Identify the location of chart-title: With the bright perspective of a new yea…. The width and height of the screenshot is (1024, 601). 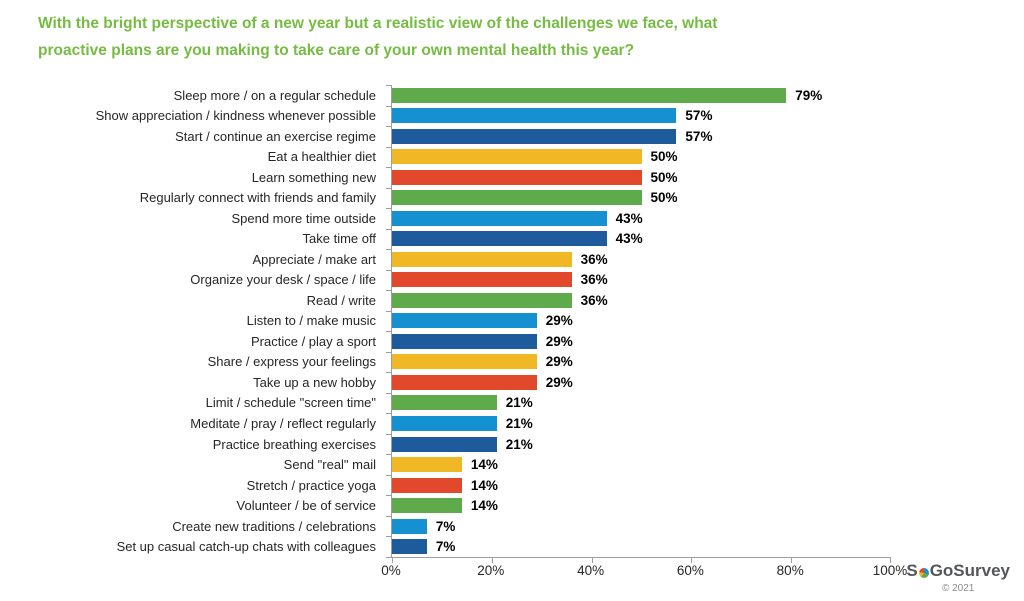
(498, 37).